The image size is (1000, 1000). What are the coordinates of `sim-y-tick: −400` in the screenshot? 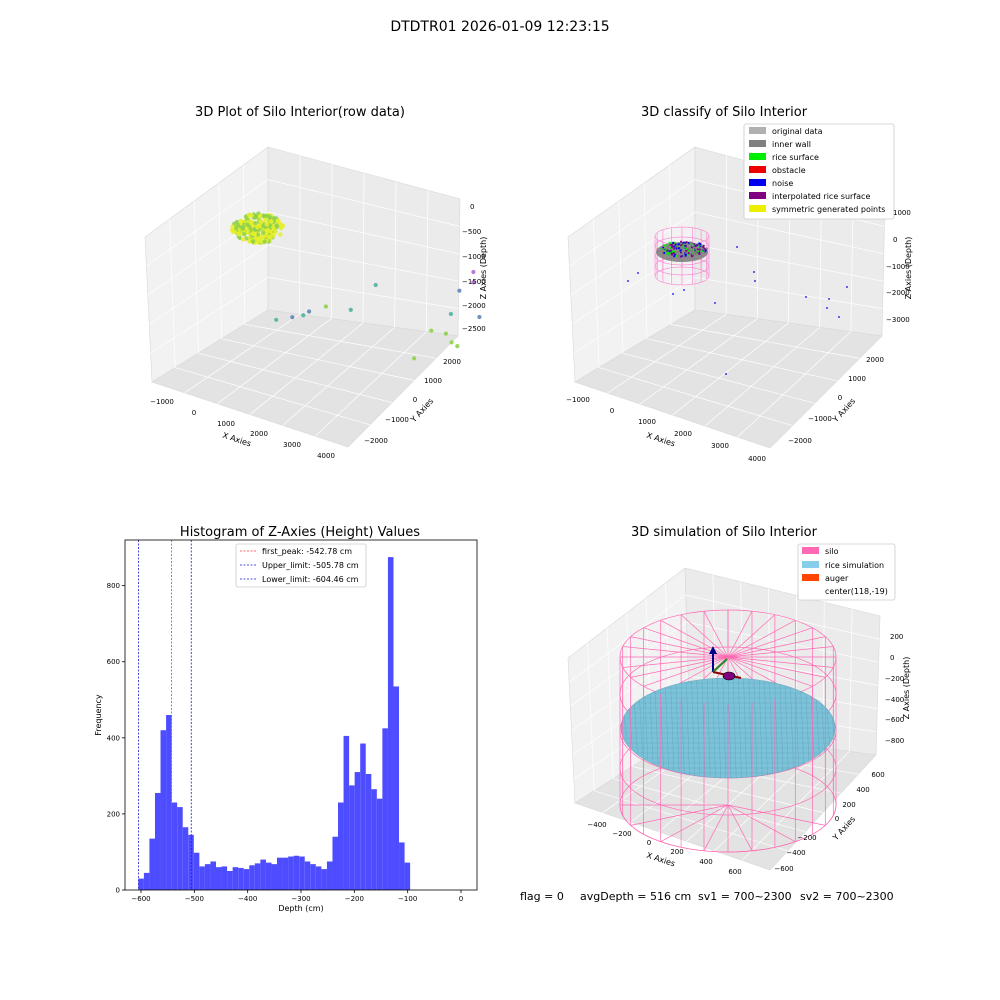 It's located at (795, 853).